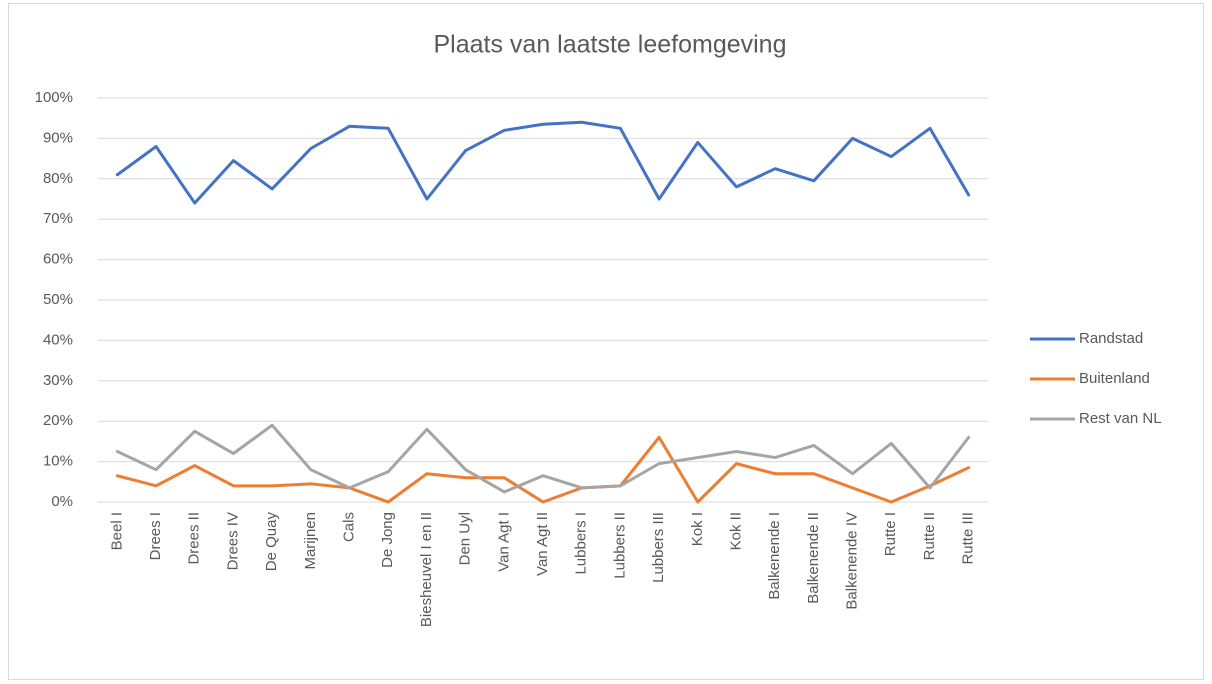  Describe the element at coordinates (387, 540) in the screenshot. I see `x-tick-label: De Jong` at that location.